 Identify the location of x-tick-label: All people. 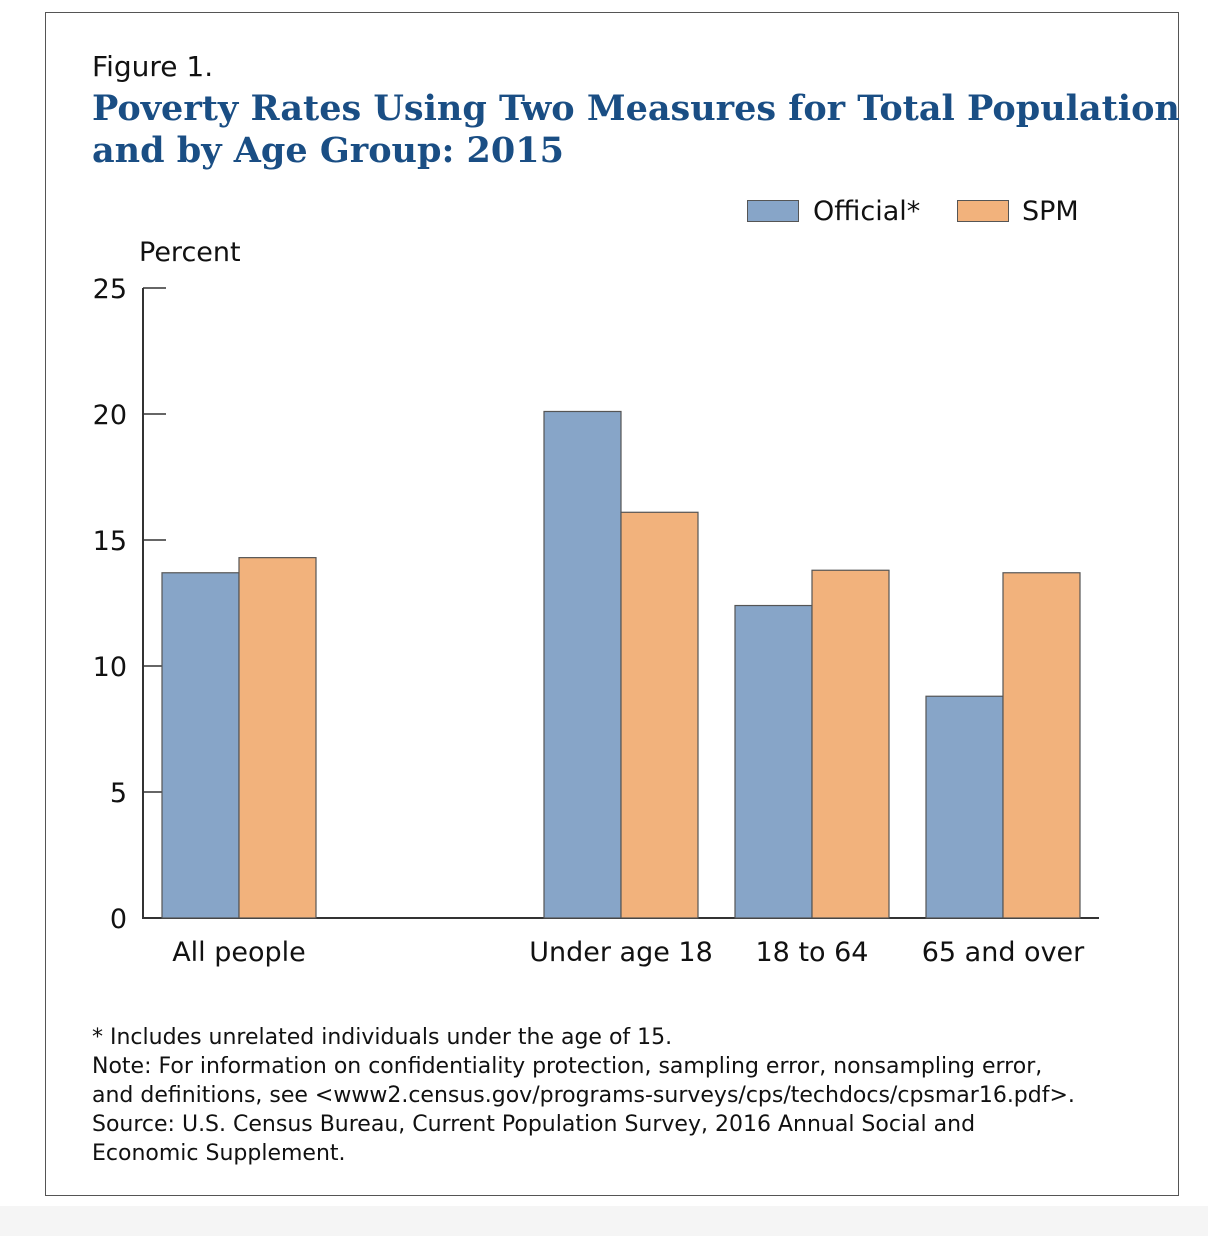
(239, 952).